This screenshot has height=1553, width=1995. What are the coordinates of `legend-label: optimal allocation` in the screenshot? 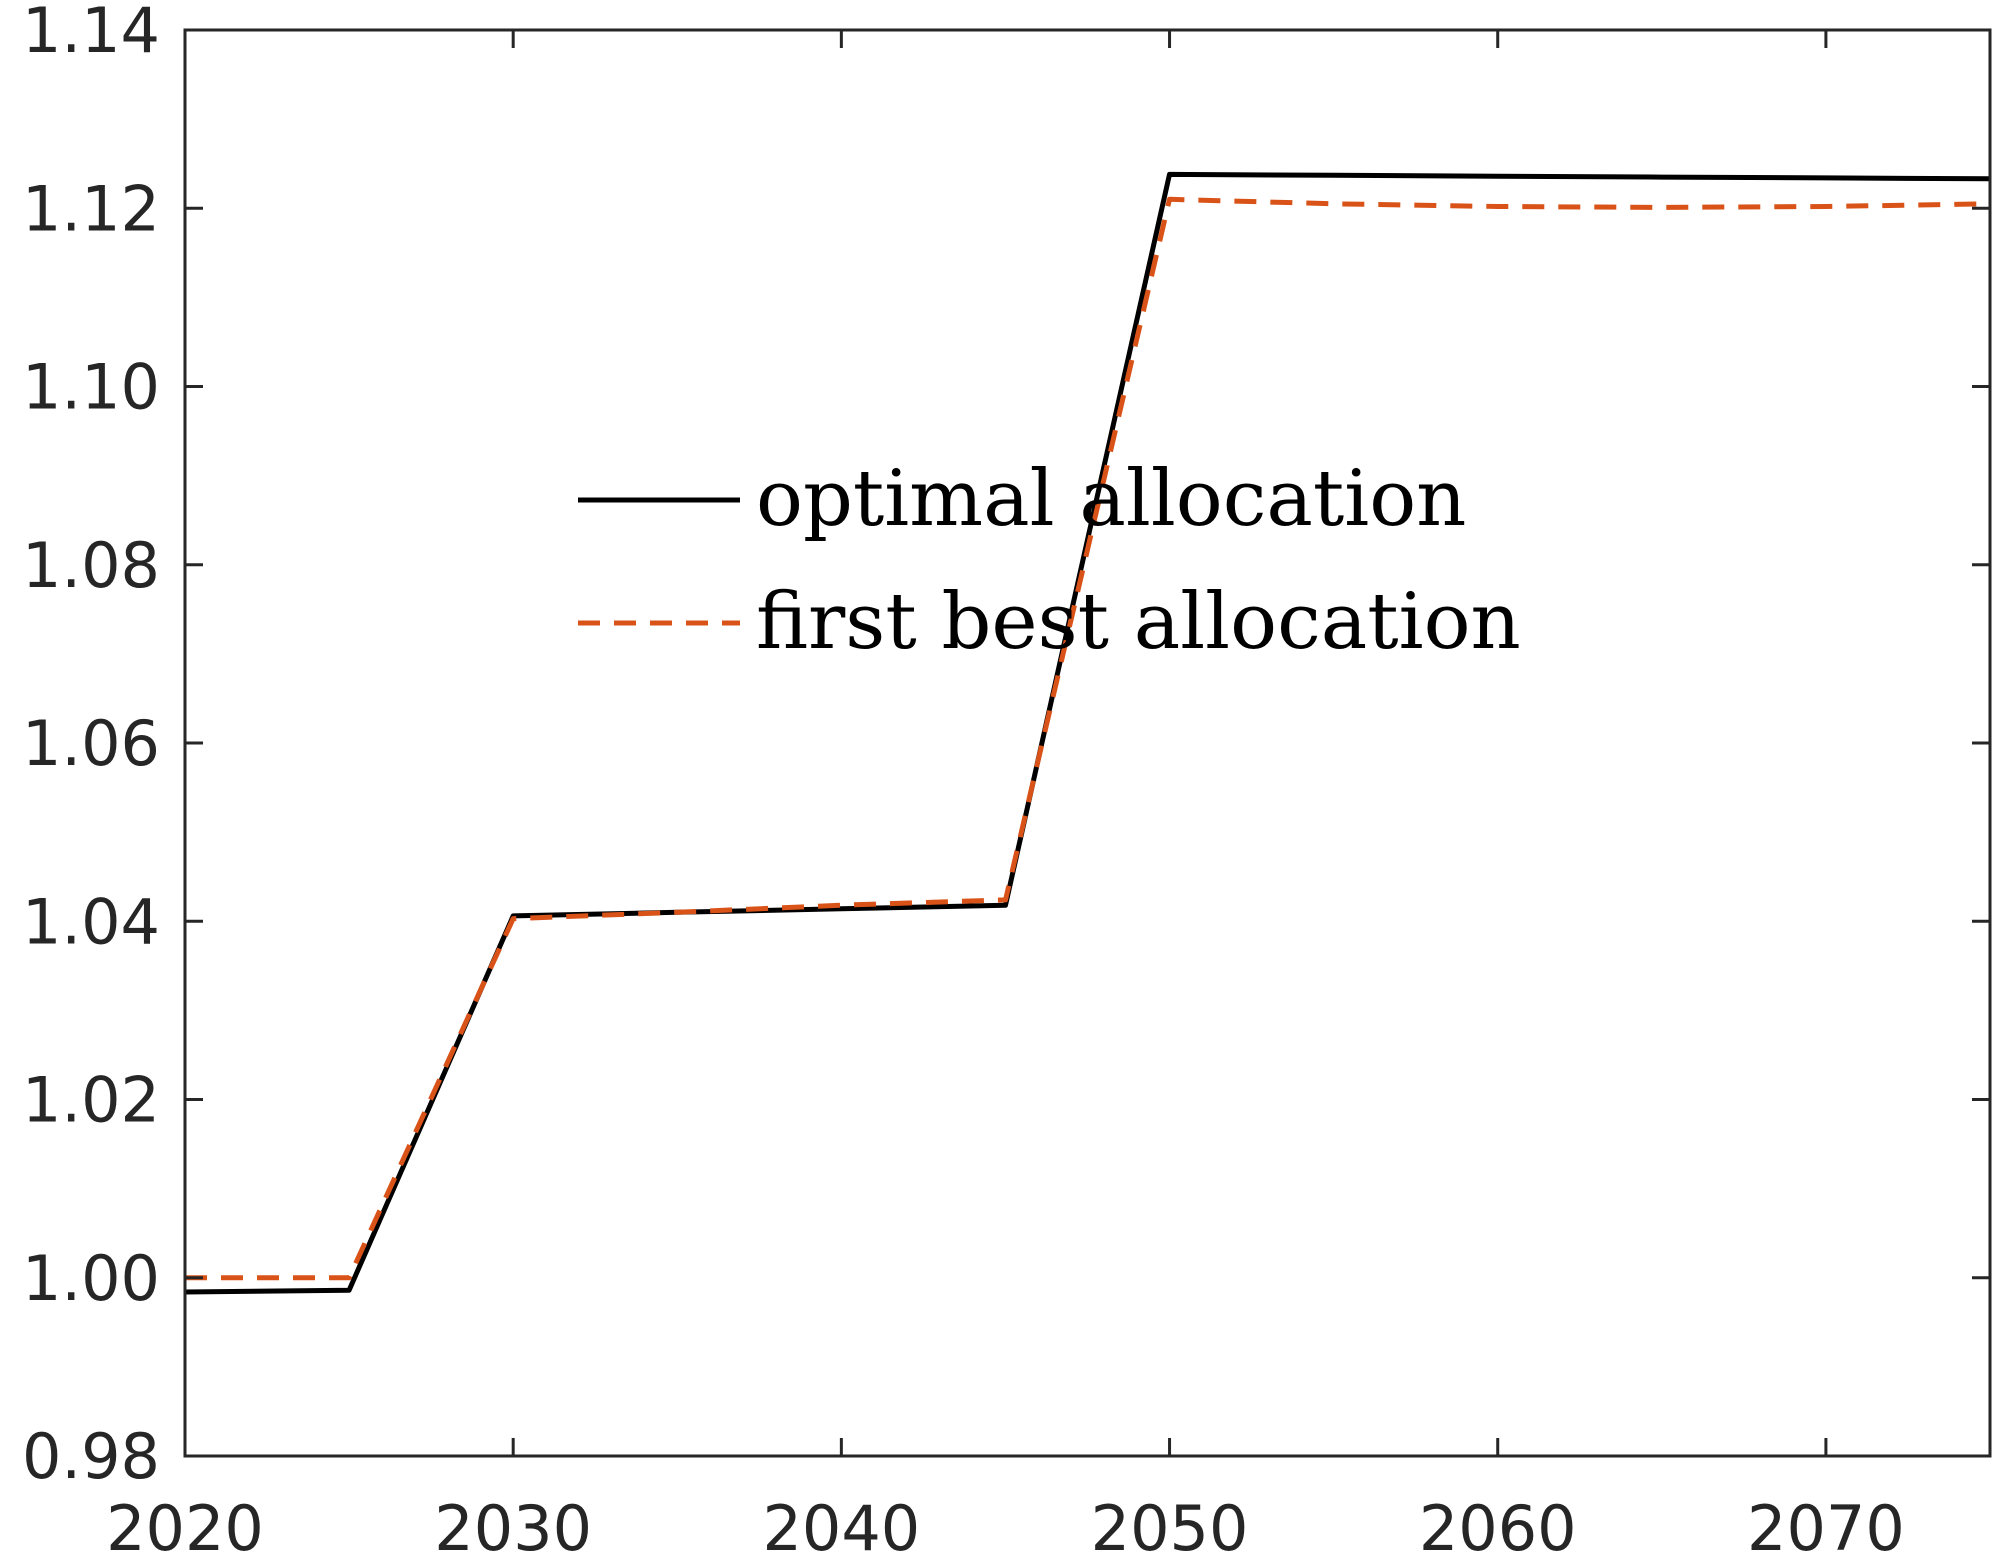 It's located at (1111, 499).